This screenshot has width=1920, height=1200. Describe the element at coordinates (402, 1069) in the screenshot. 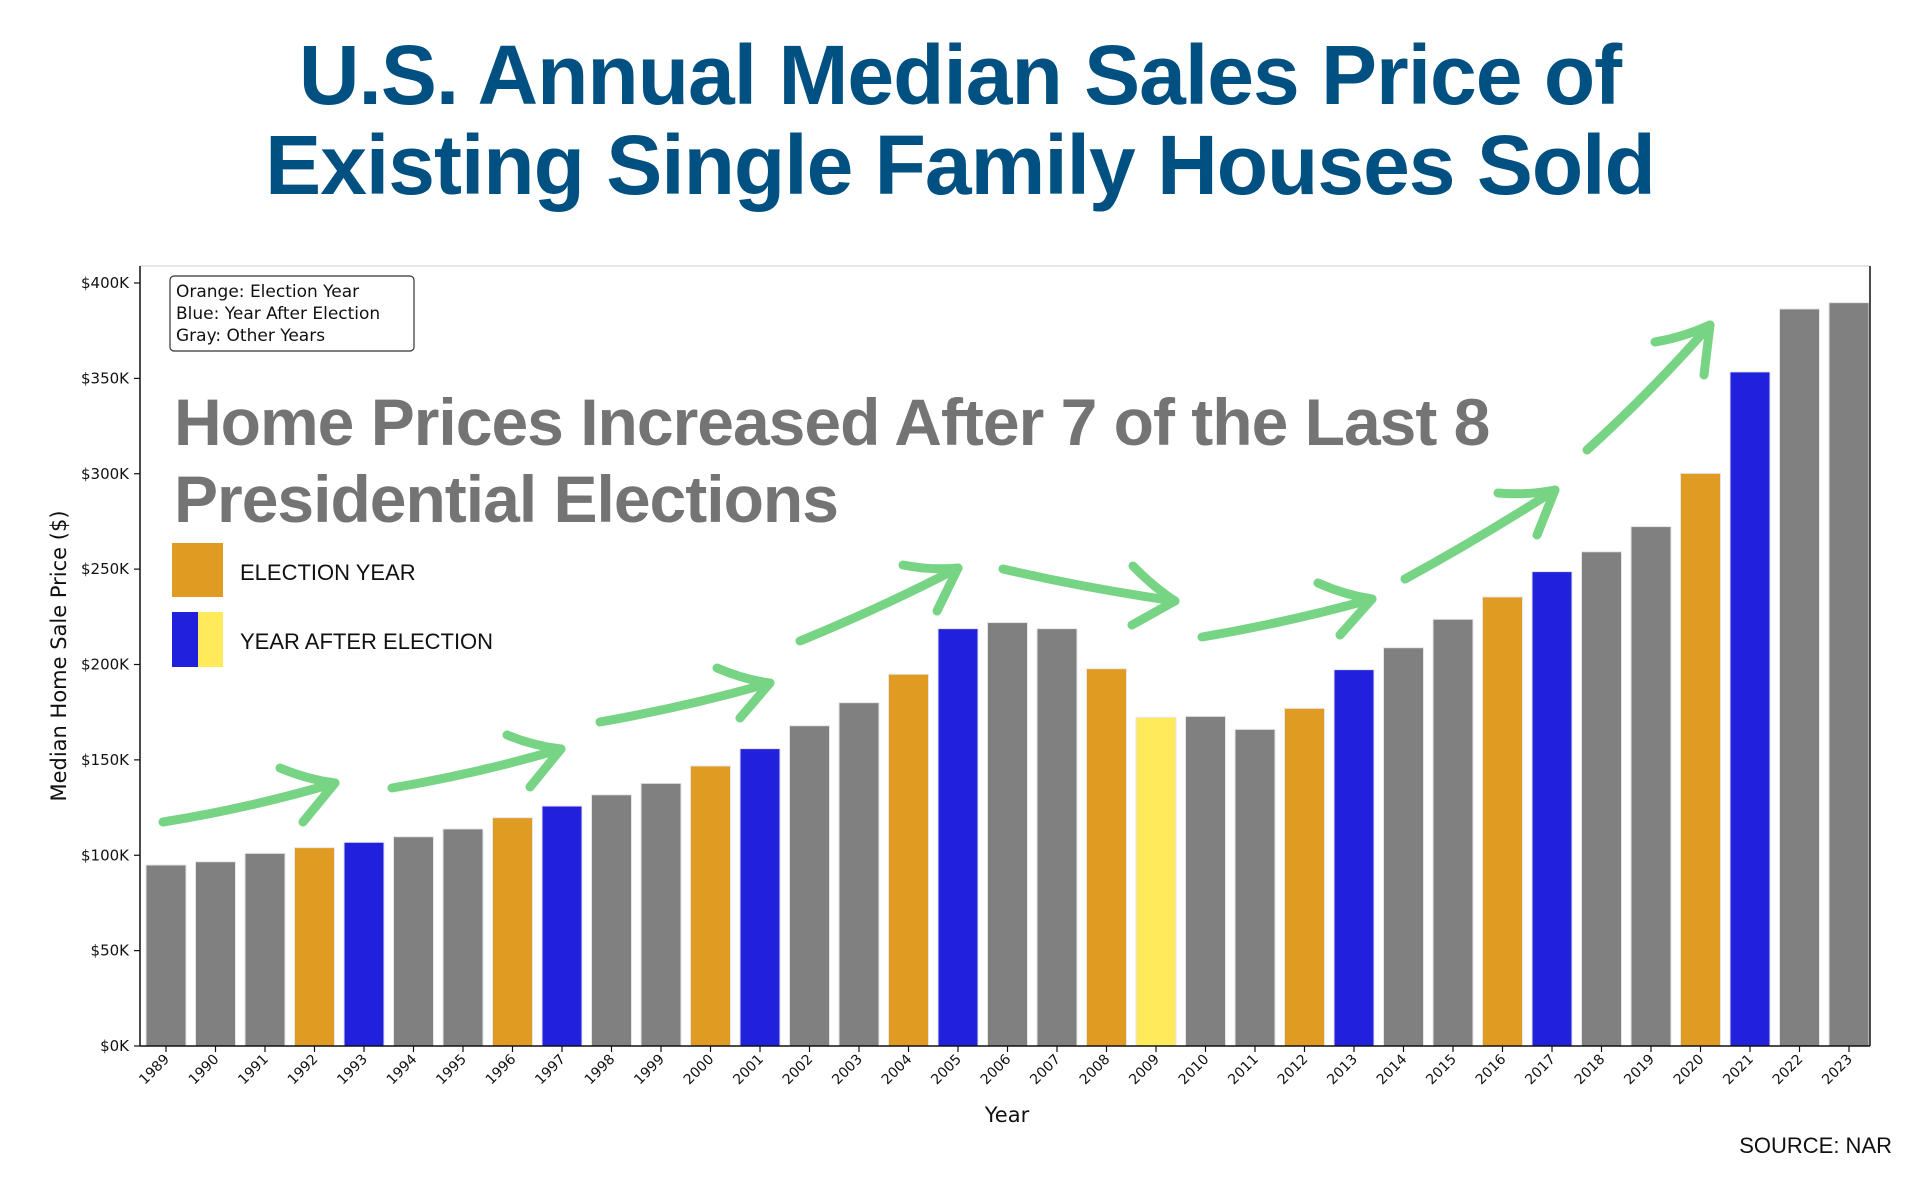

I see `x-tick-label: 1994` at that location.